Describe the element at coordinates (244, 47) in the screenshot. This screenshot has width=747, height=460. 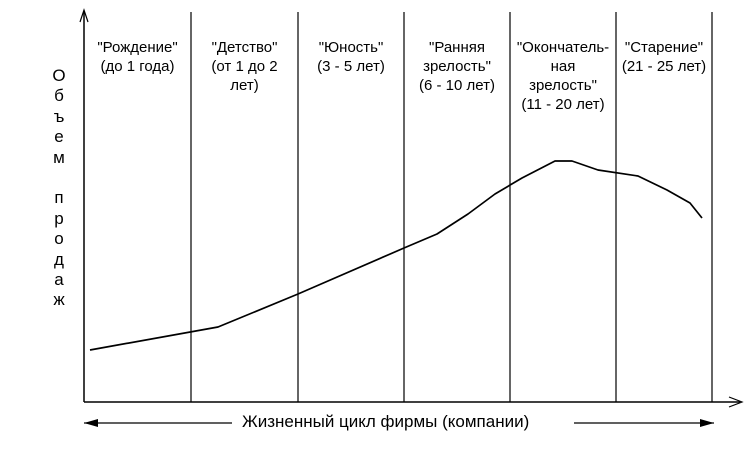
I see `stage-label-line: "Детство"` at that location.